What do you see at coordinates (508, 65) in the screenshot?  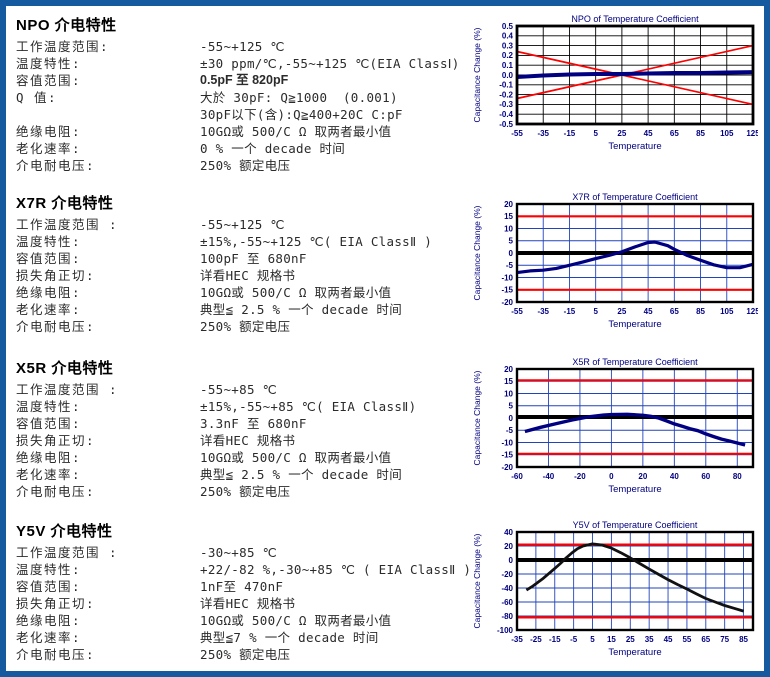 I see `svg-text: 0.1` at bounding box center [508, 65].